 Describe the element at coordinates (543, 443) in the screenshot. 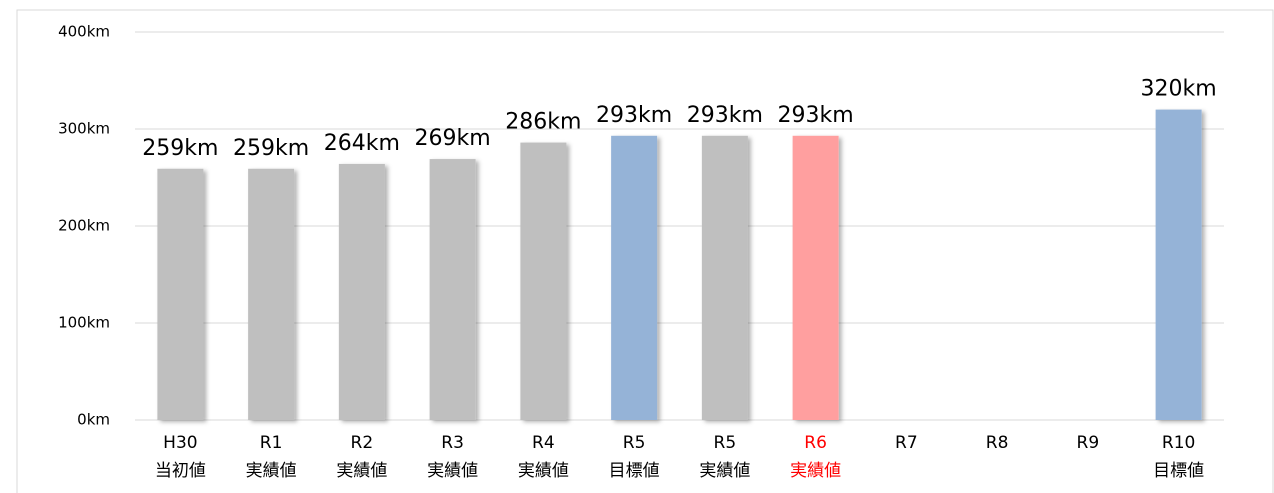

I see `x-tick-label: R4` at that location.